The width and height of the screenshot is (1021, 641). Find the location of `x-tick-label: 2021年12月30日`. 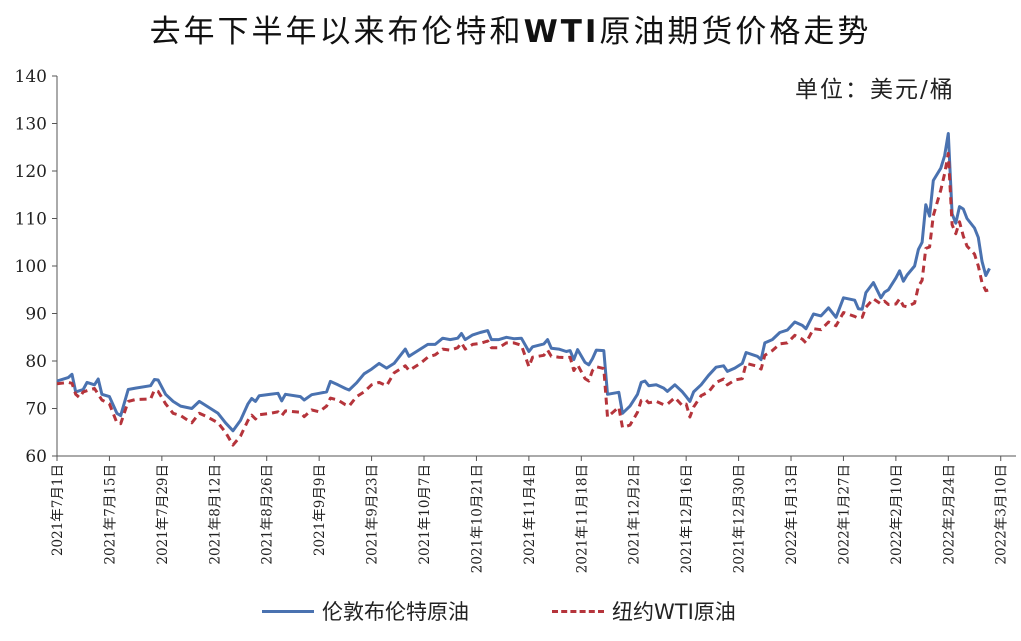

x-tick-label: 2021年12月30日 is located at coordinates (740, 518).